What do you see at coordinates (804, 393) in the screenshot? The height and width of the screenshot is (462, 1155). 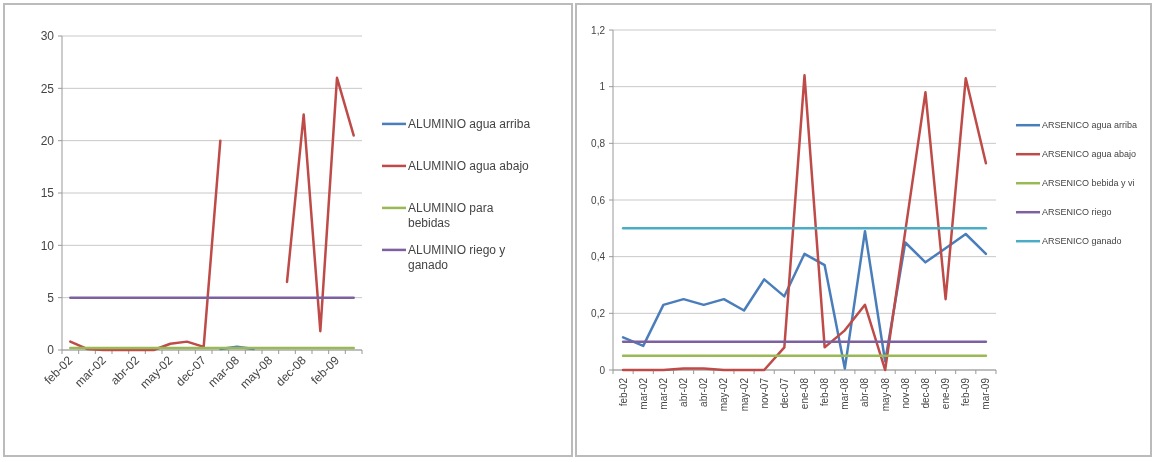 I see `x-tick-label: ene-08` at bounding box center [804, 393].